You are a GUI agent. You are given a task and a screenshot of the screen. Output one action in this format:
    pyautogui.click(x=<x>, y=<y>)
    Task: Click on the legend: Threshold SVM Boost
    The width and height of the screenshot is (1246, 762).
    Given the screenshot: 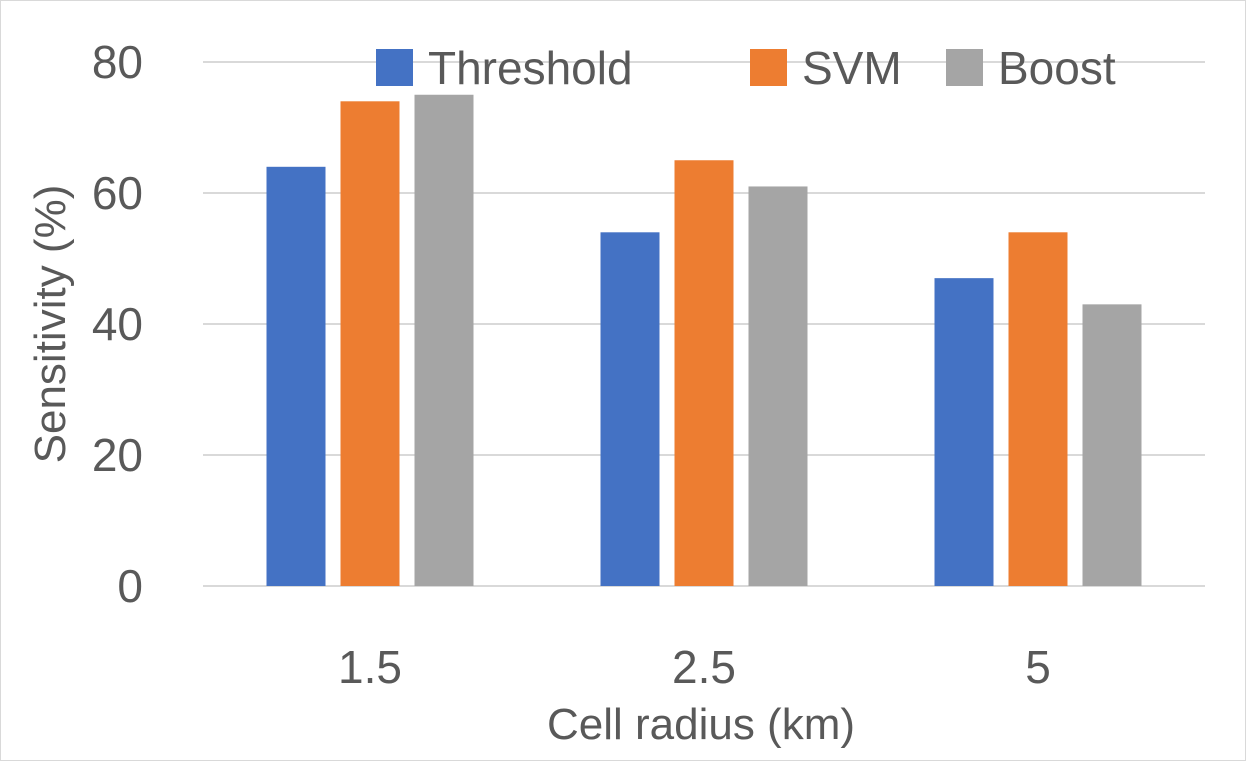 What is the action you would take?
    pyautogui.click(x=746, y=68)
    